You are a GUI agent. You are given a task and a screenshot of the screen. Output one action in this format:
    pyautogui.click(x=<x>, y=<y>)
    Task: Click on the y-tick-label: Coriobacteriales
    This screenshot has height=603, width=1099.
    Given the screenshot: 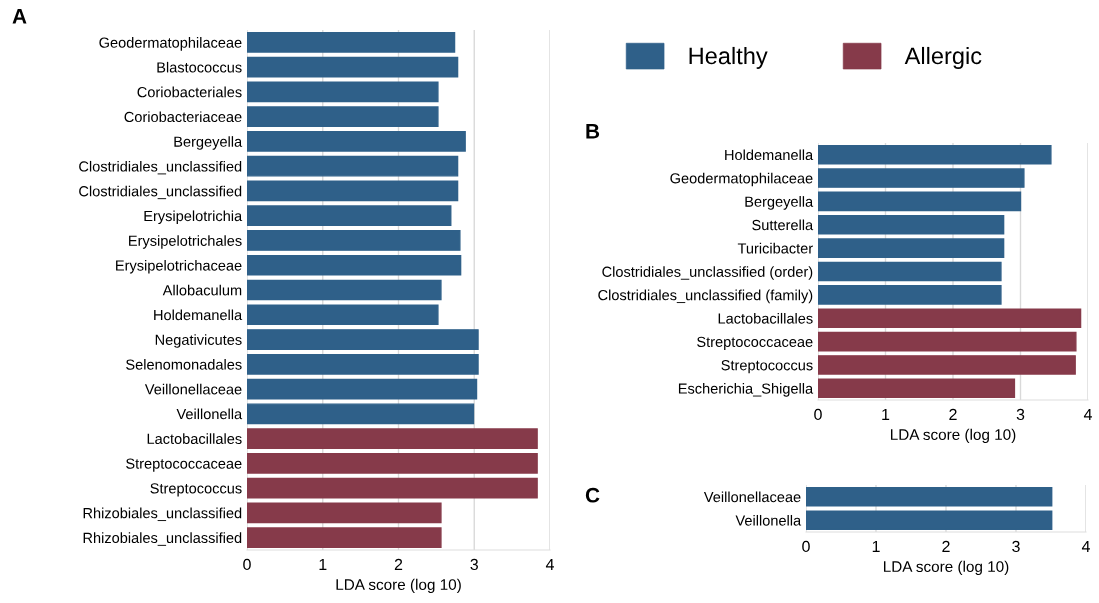 What is the action you would take?
    pyautogui.click(x=189, y=92)
    